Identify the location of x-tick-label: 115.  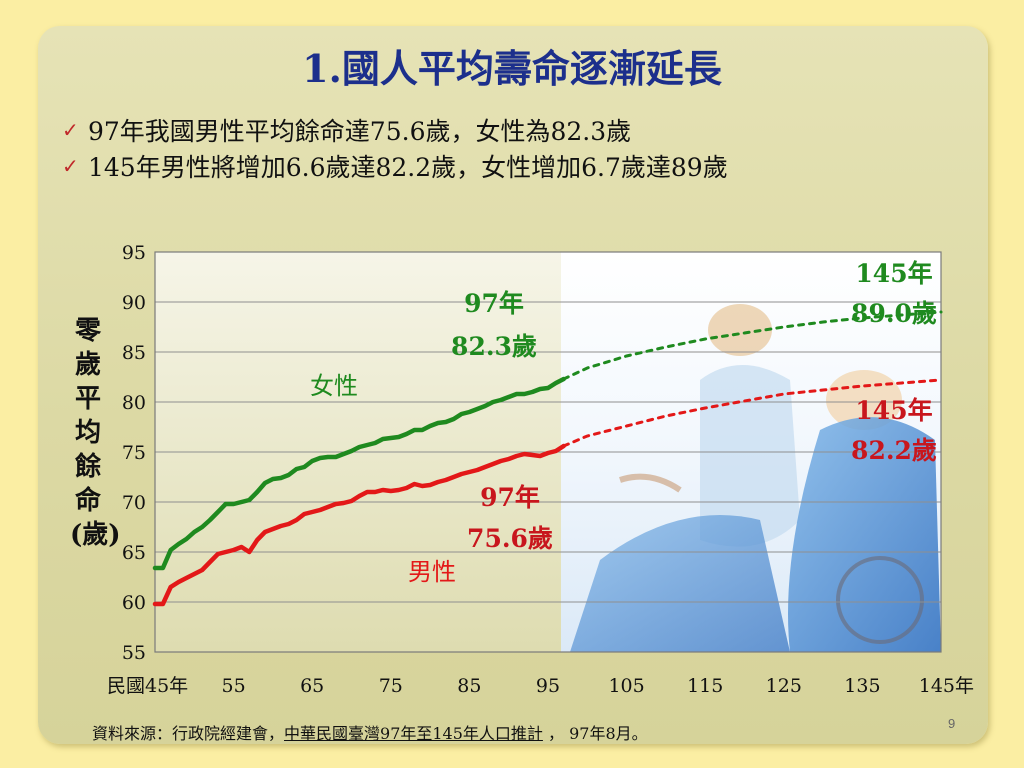
(705, 686).